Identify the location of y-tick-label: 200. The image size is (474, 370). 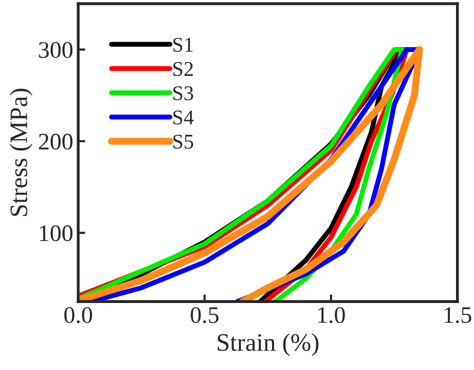
(55, 142).